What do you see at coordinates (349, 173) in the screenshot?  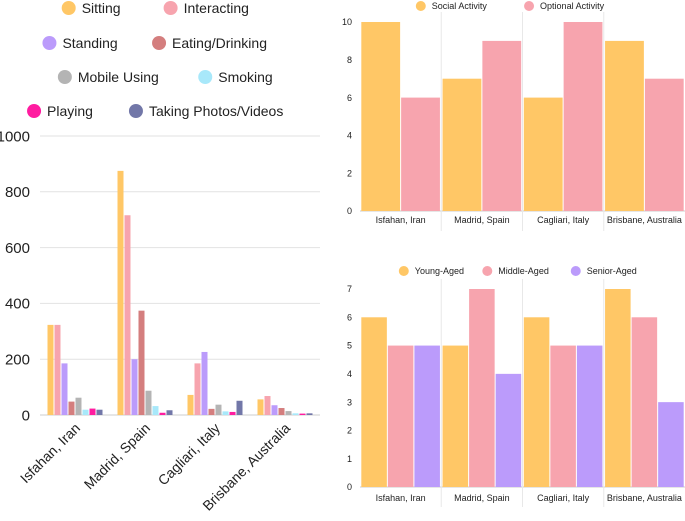 I see `y-tick-label: 2` at bounding box center [349, 173].